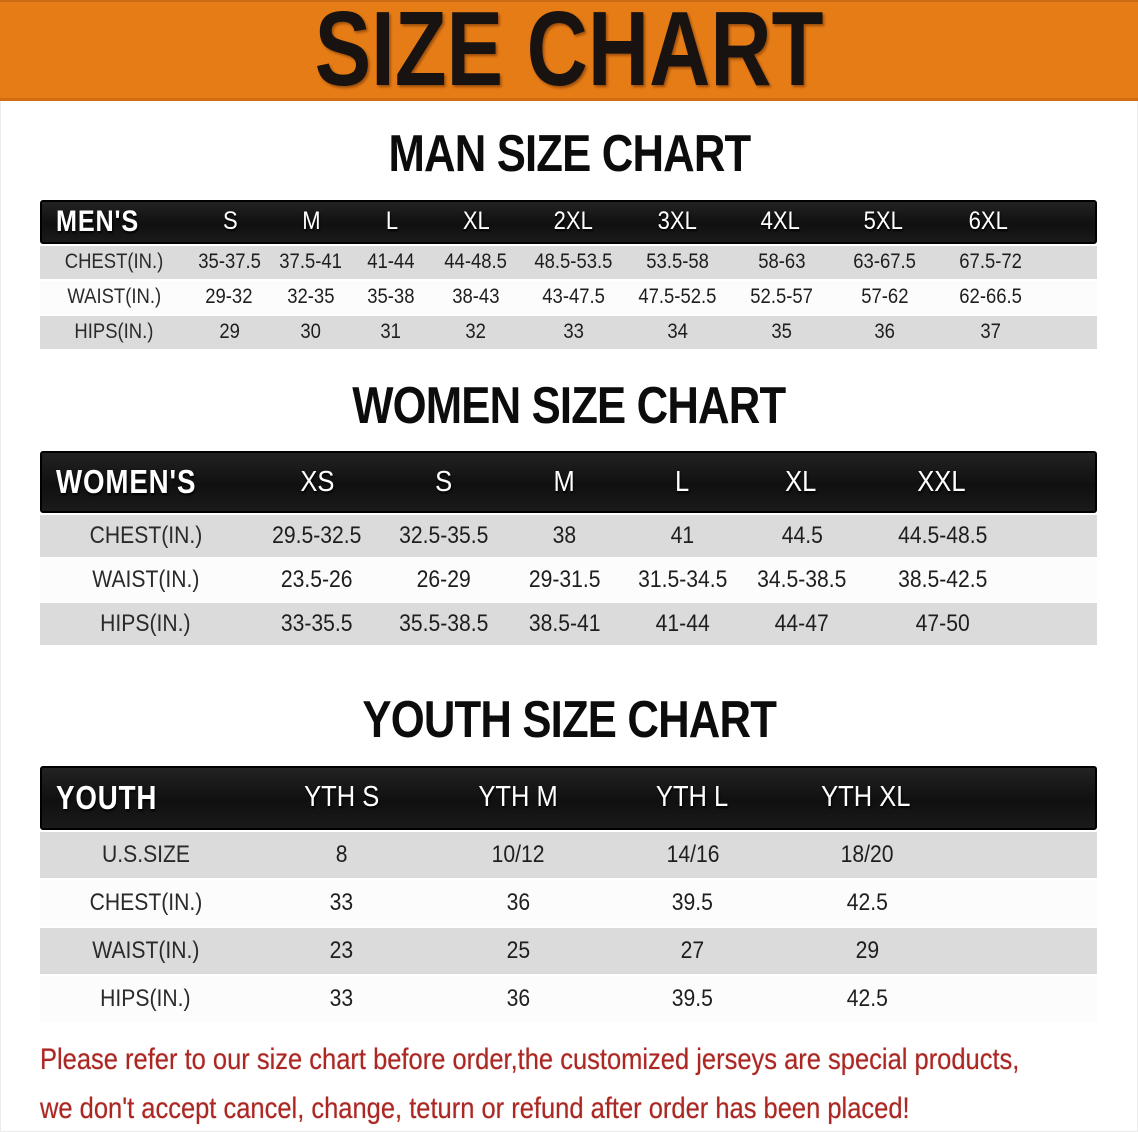 The width and height of the screenshot is (1138, 1132). I want to click on size-value: 32-35, so click(310, 297).